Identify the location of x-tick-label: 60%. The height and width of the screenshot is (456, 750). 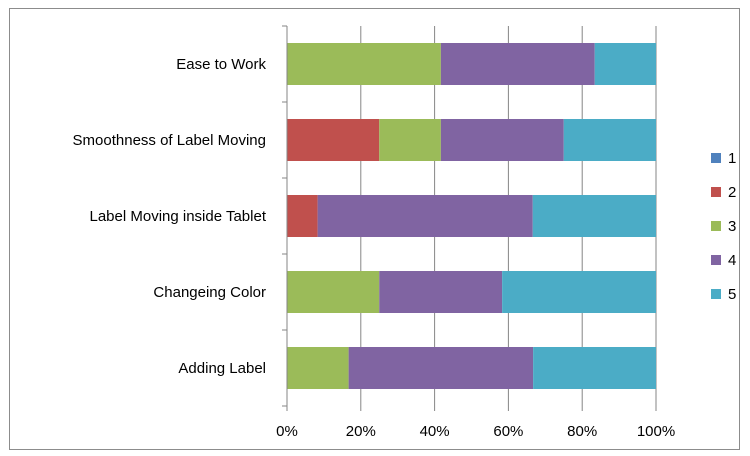
(508, 431).